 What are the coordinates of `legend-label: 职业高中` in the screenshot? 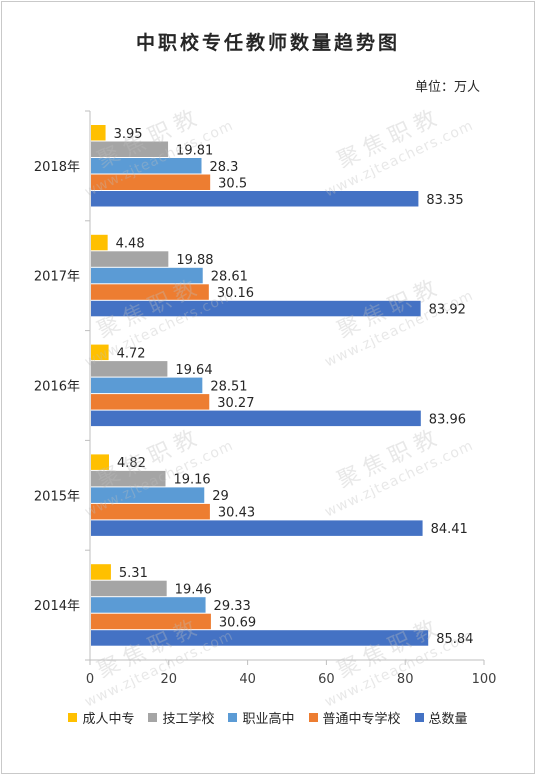 It's located at (268, 719).